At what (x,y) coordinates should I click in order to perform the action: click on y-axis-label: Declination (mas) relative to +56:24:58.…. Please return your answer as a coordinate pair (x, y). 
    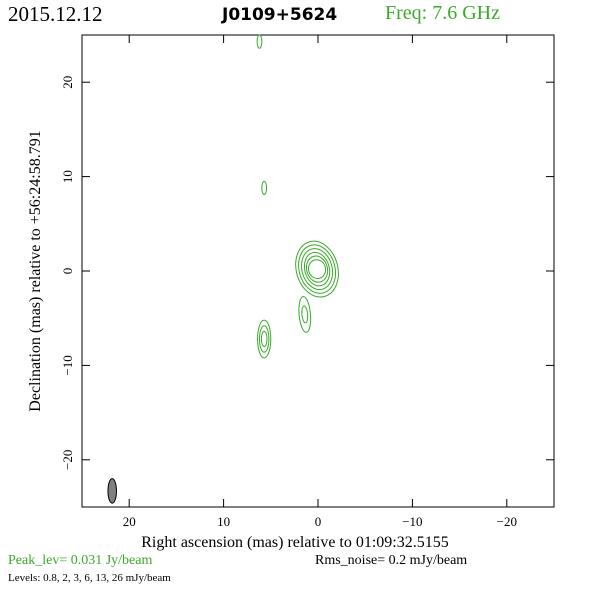
    Looking at the image, I should click on (35, 270).